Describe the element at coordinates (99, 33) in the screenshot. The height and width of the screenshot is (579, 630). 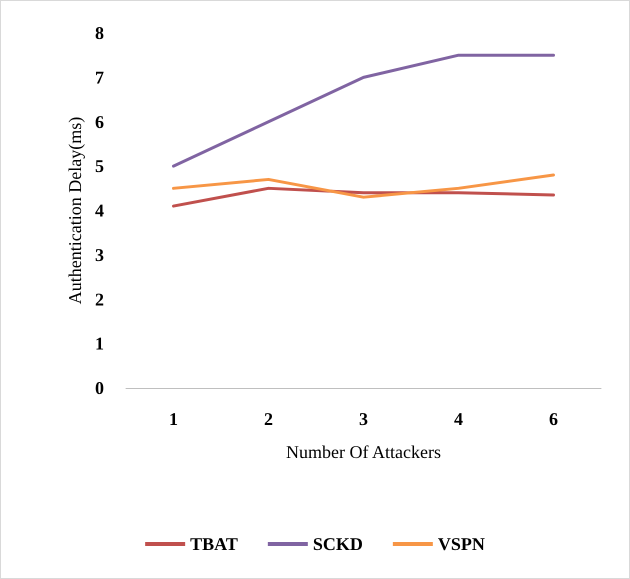
I see `y-tick-label: 8` at that location.